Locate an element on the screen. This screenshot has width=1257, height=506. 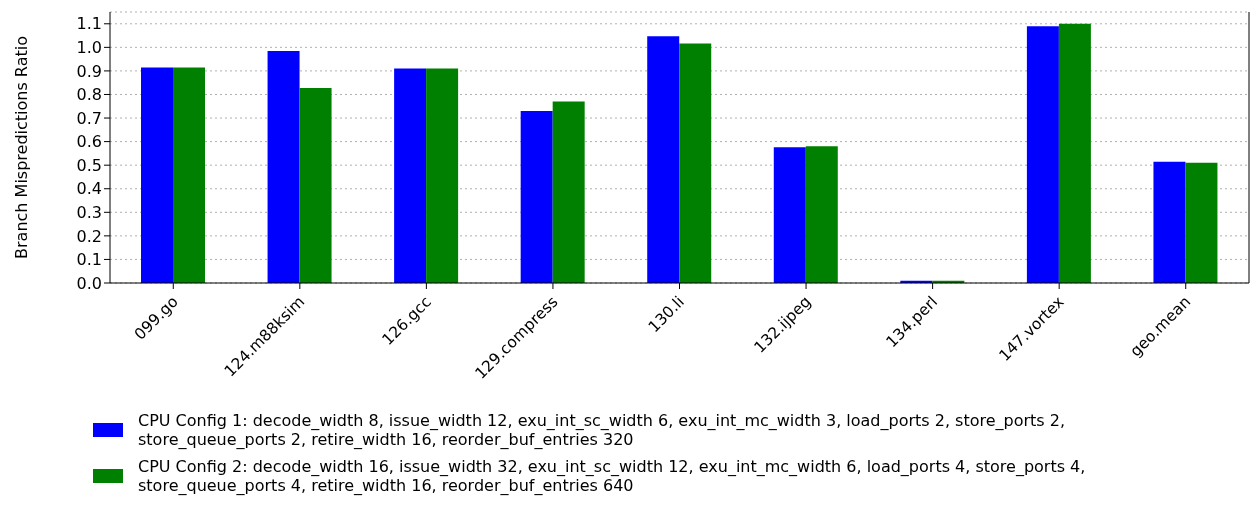
y-tick-label: 1.0 is located at coordinates (89, 48).